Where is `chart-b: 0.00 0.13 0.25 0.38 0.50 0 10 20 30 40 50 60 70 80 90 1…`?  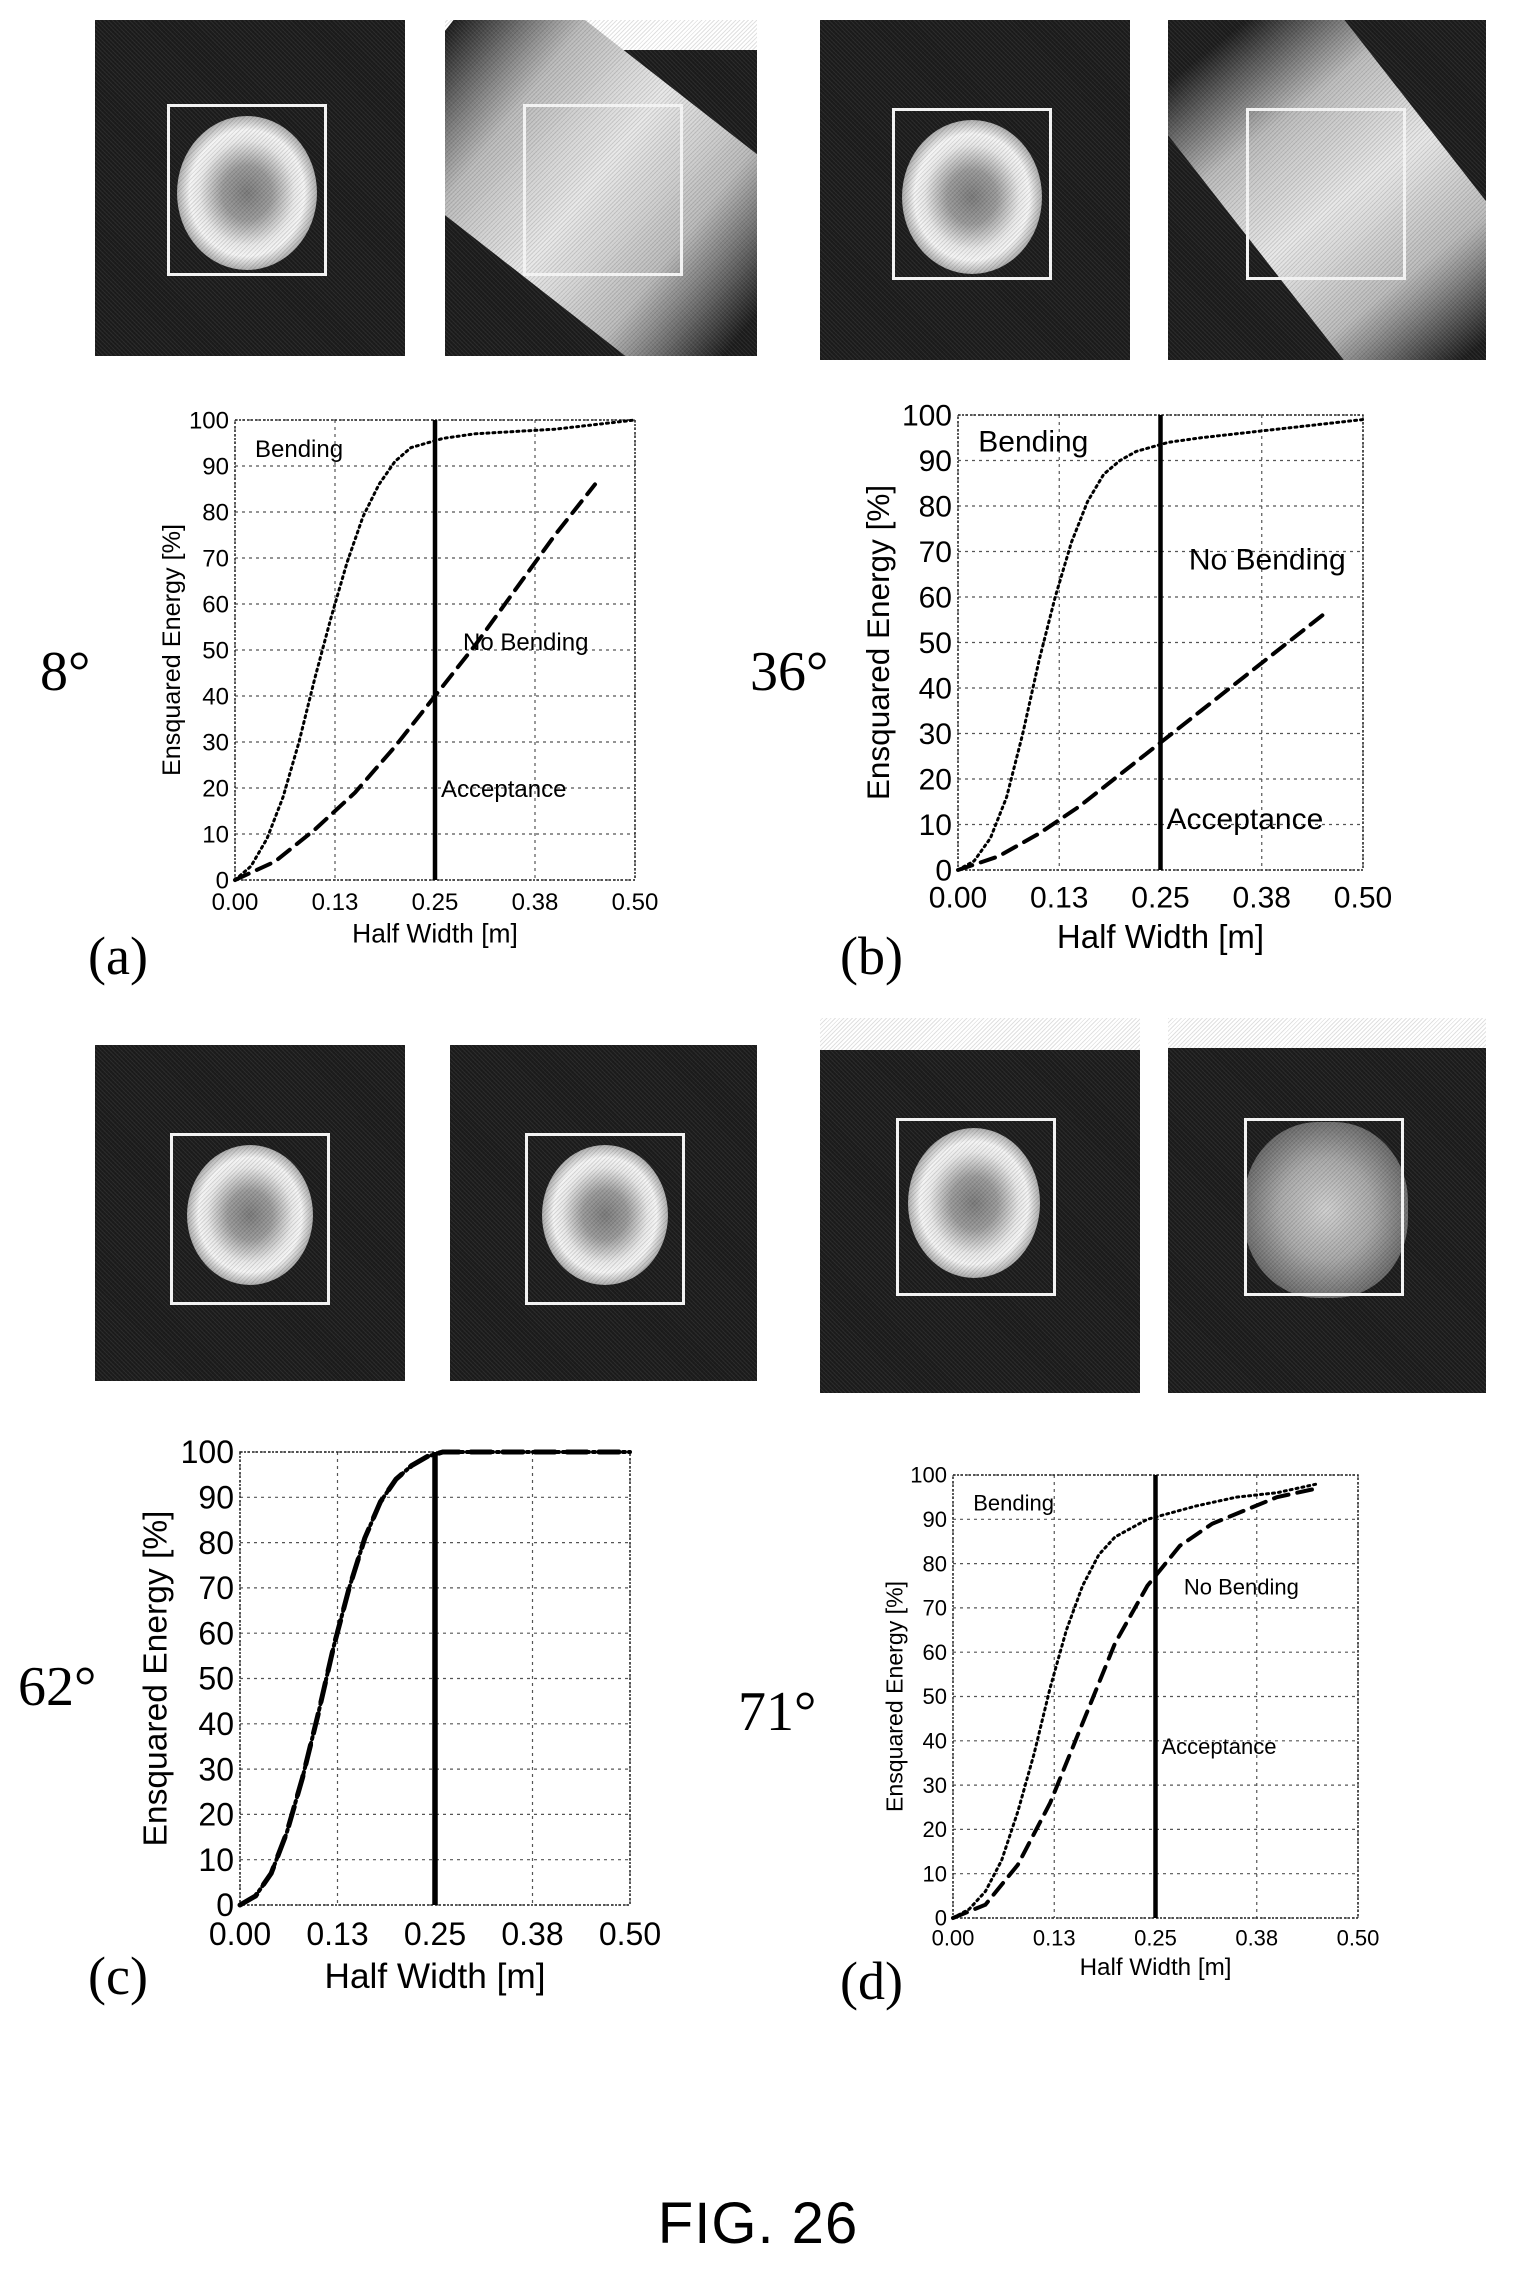 chart-b: 0.00 0.13 0.25 0.38 0.50 0 10 20 30 40 50 60 70 80 90 1… is located at coordinates (1126, 678).